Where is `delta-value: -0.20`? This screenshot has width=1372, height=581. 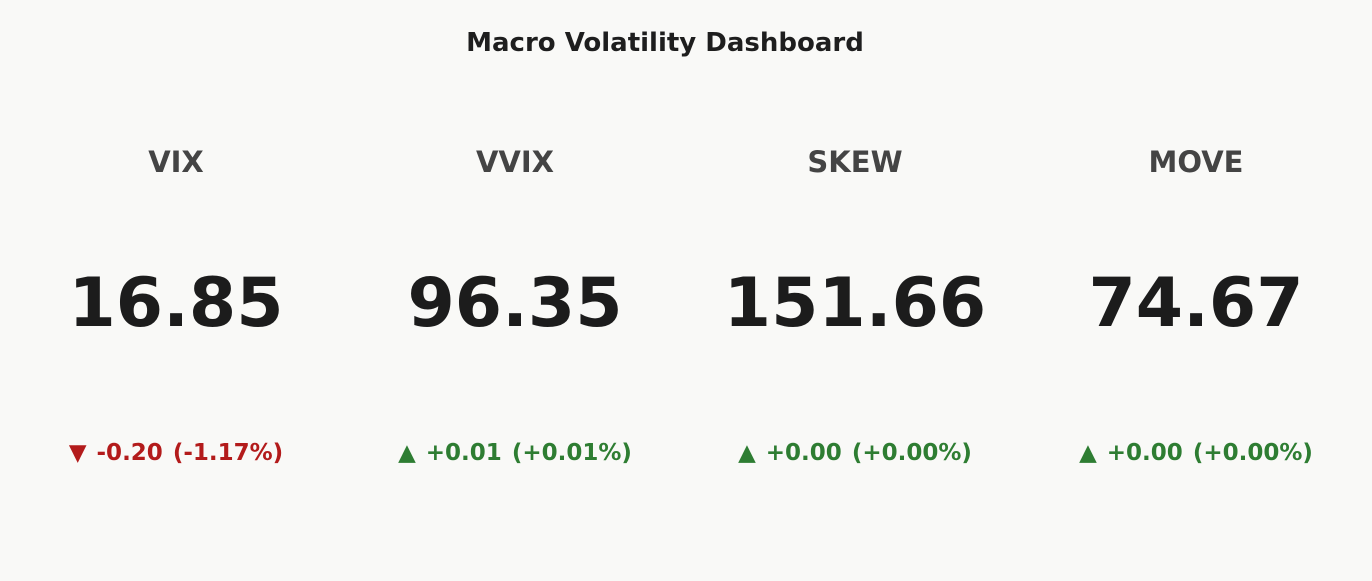 delta-value: -0.20 is located at coordinates (129, 453).